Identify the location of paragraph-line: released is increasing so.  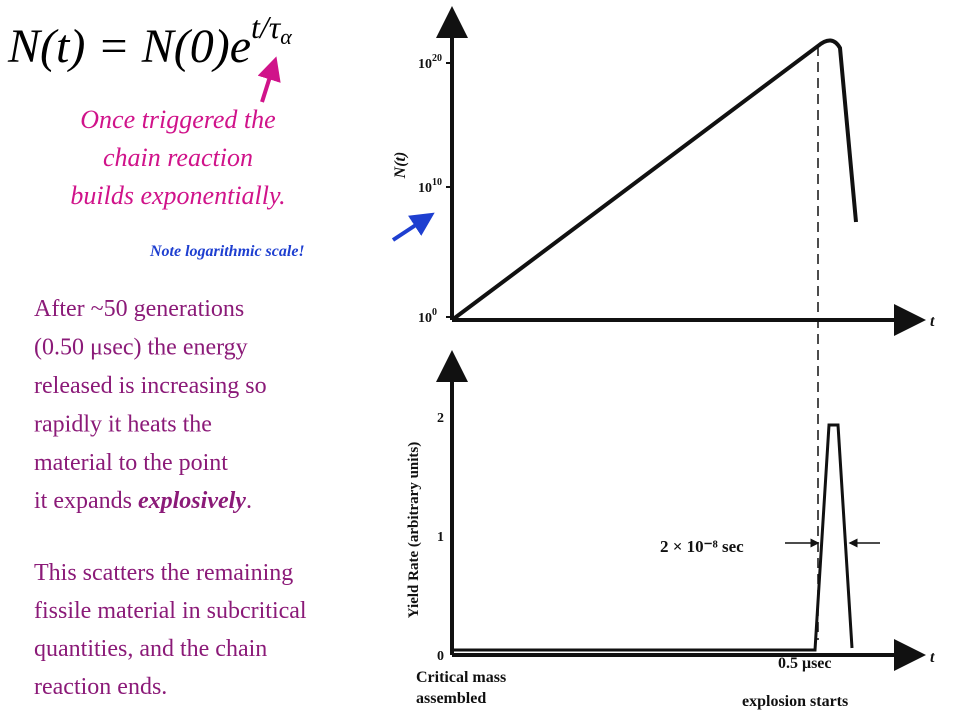
(150, 386).